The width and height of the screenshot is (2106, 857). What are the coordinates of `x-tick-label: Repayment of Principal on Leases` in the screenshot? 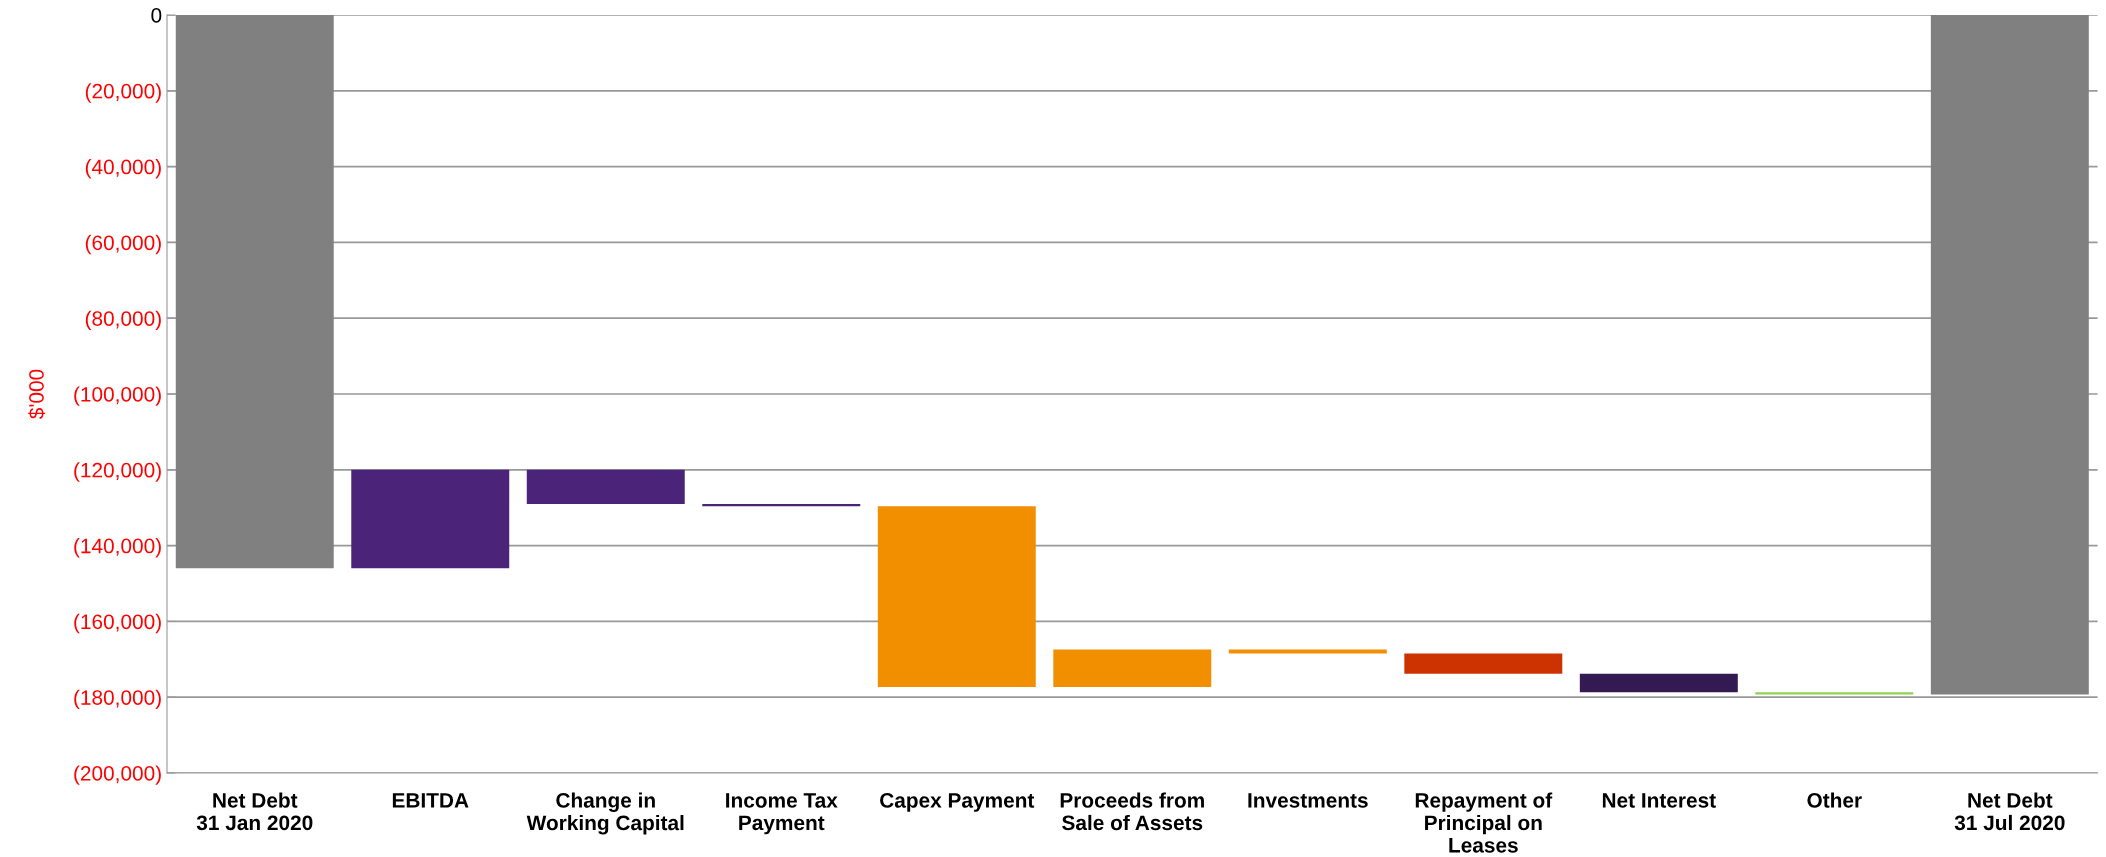 It's located at (1484, 822).